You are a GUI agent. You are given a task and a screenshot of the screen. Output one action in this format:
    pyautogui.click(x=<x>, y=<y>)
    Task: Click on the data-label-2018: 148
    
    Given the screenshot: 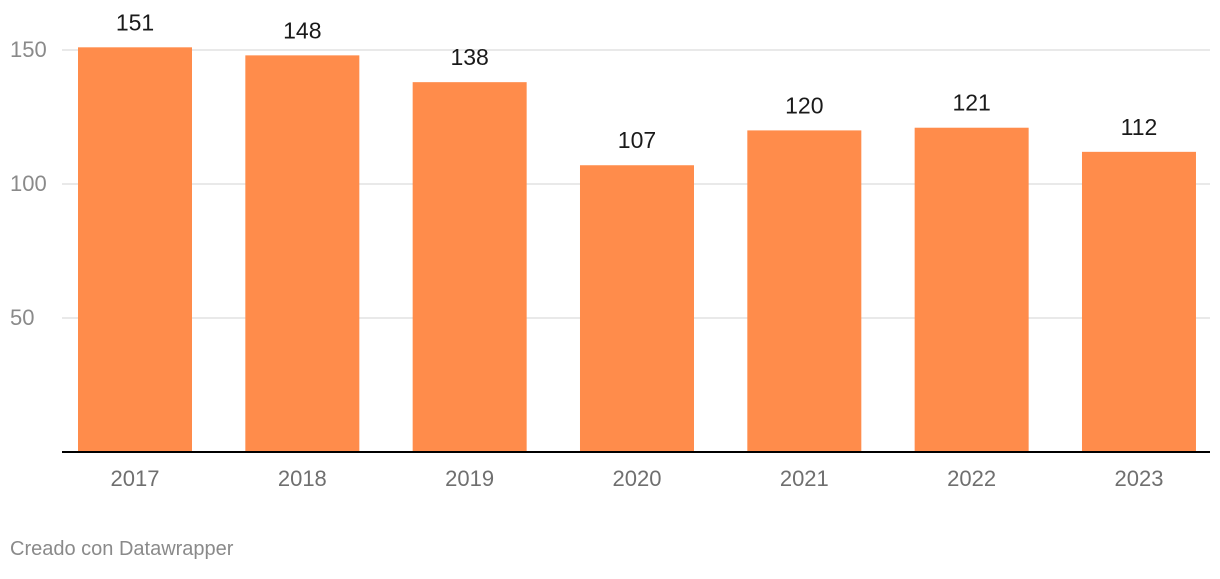 What is the action you would take?
    pyautogui.click(x=302, y=30)
    